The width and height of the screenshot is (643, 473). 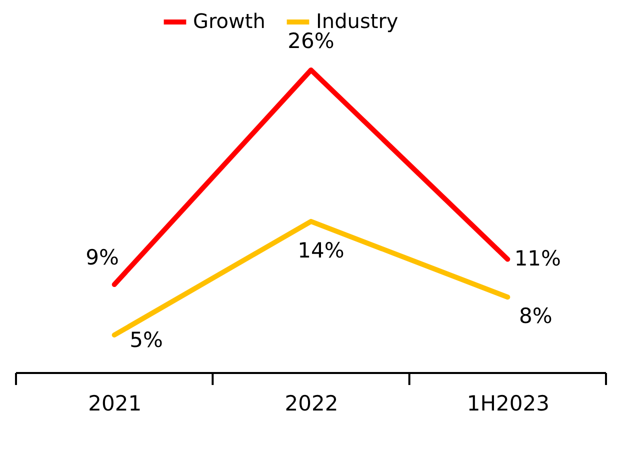 What do you see at coordinates (115, 404) in the screenshot?
I see `x-tick-label: 2021` at bounding box center [115, 404].